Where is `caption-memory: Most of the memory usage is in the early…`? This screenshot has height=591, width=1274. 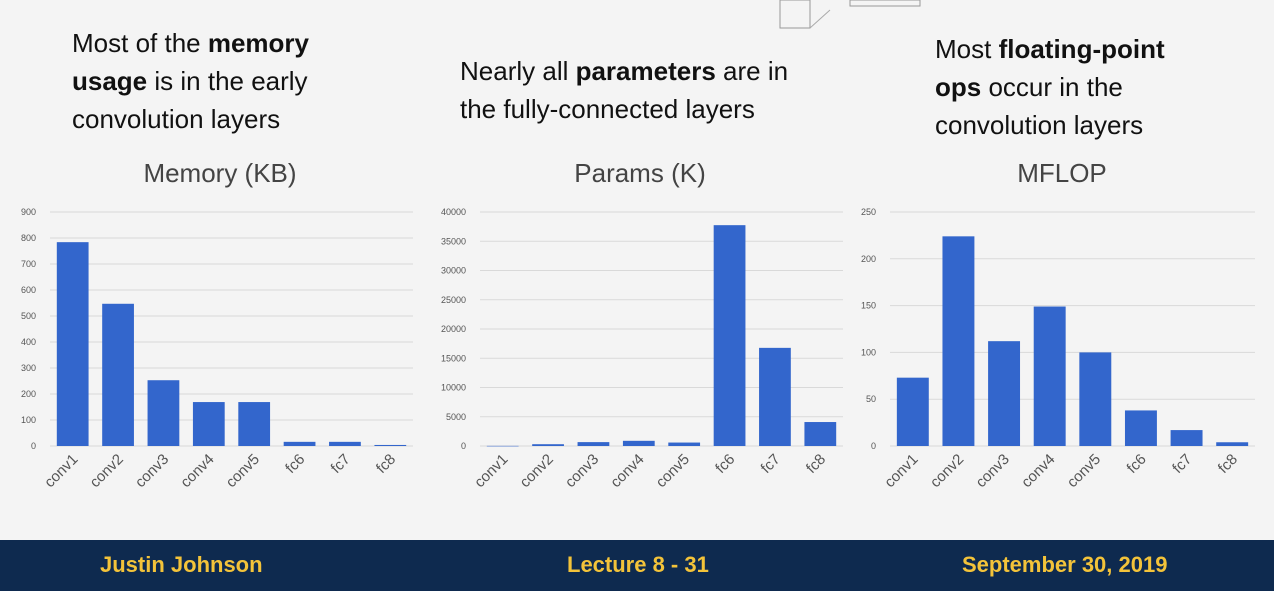
caption-memory: Most of the memory usage is in the early… is located at coordinates (190, 81).